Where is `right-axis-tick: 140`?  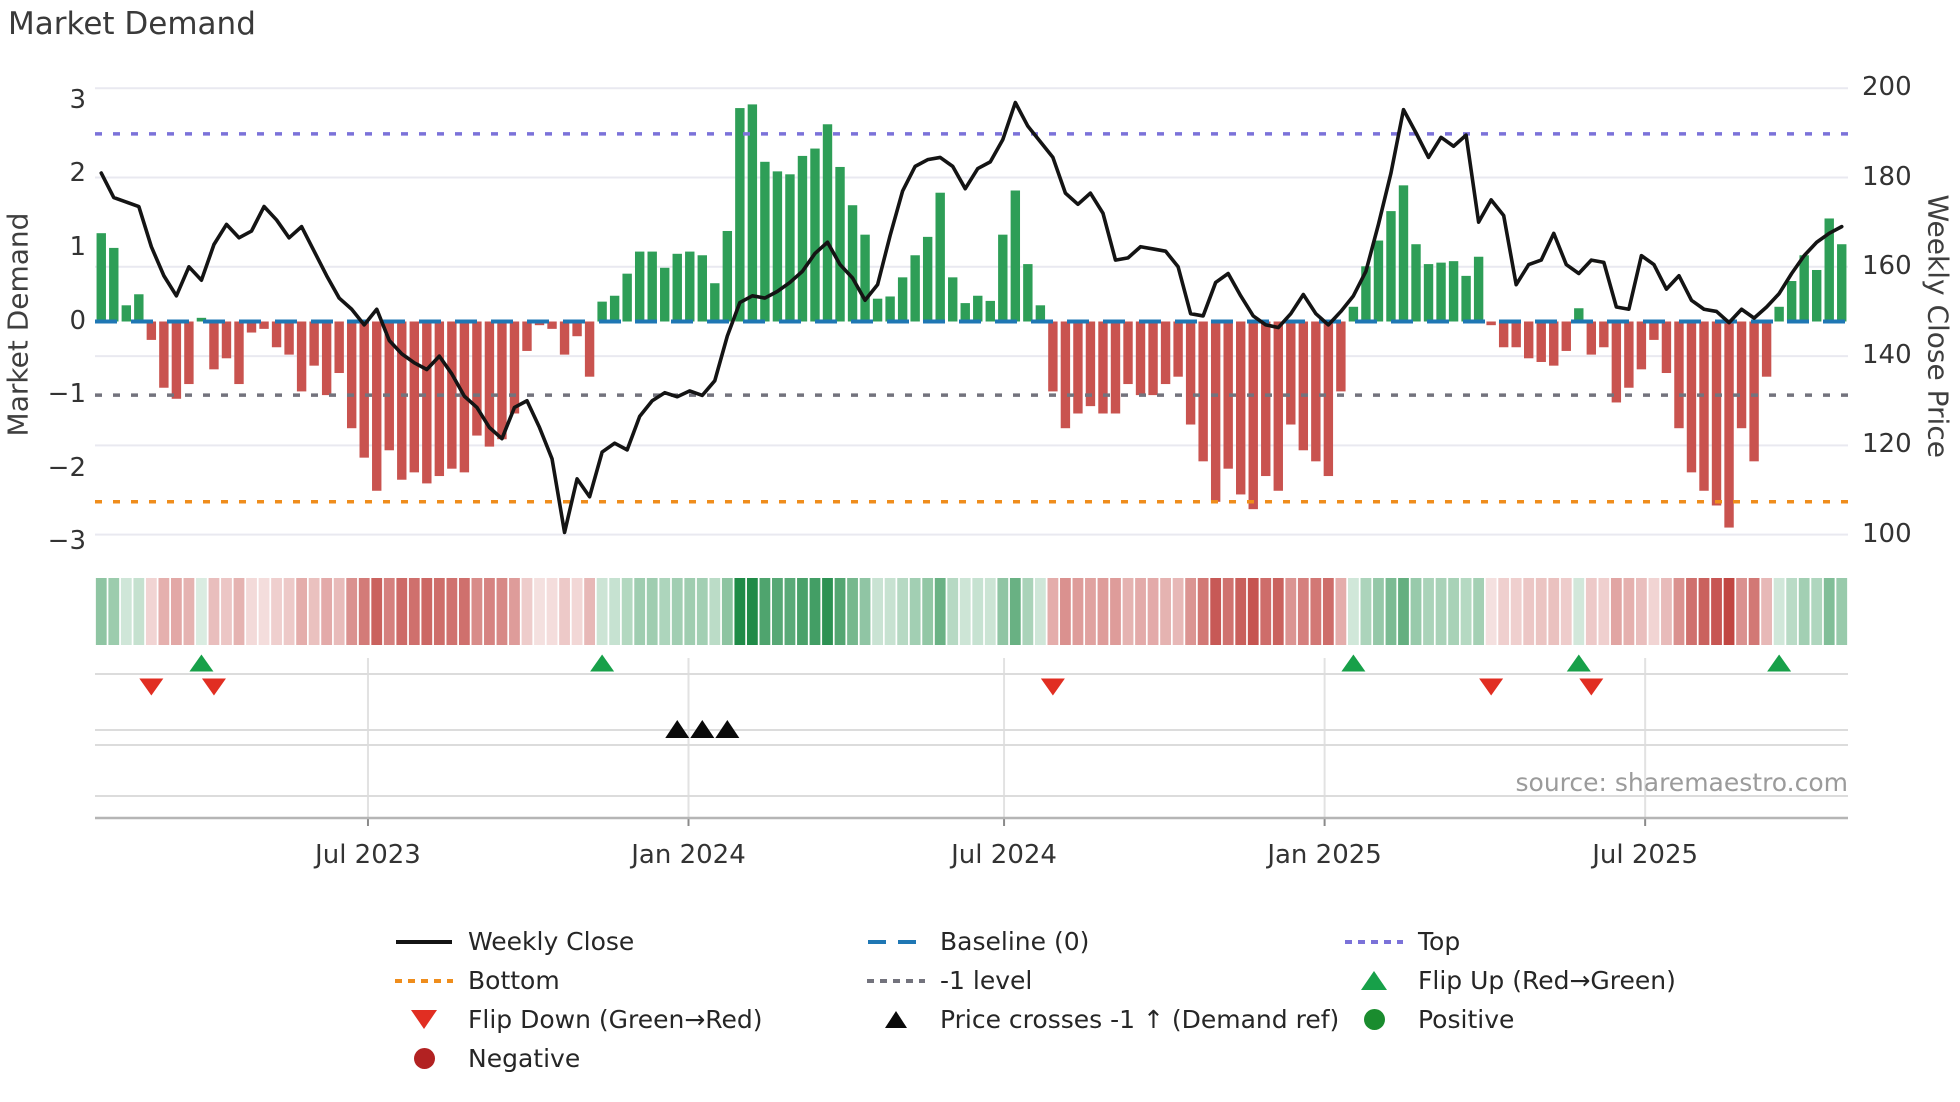
right-axis-tick: 140 is located at coordinates (1887, 355).